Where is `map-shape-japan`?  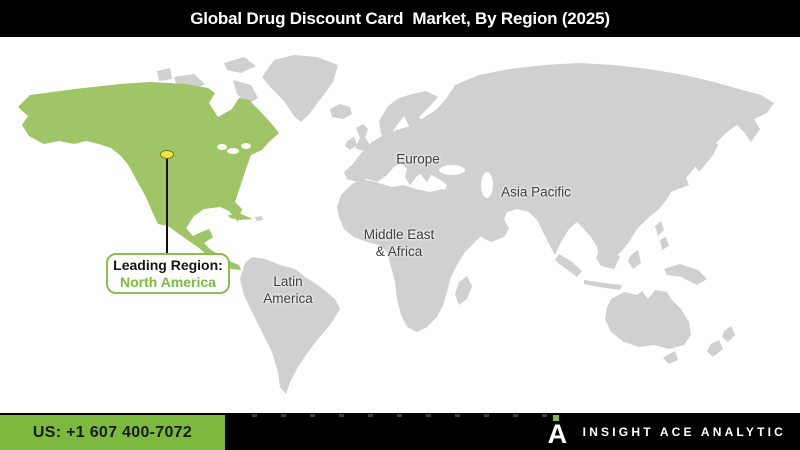
map-shape-japan is located at coordinates (706, 155).